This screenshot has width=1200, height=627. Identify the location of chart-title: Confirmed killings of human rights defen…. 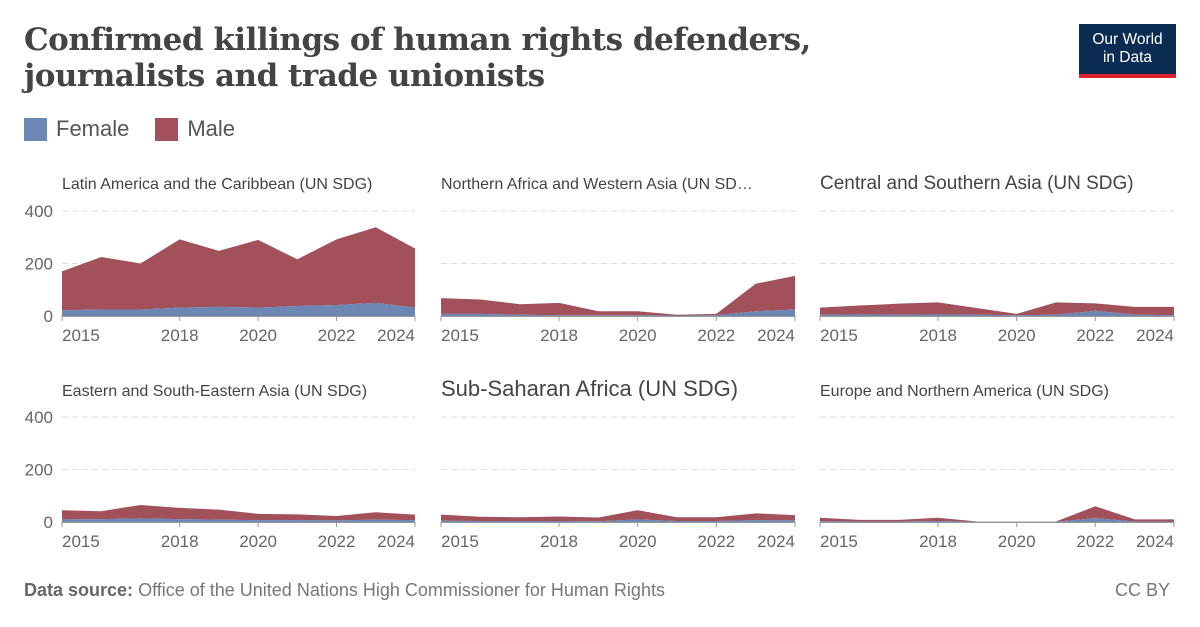
(417, 58).